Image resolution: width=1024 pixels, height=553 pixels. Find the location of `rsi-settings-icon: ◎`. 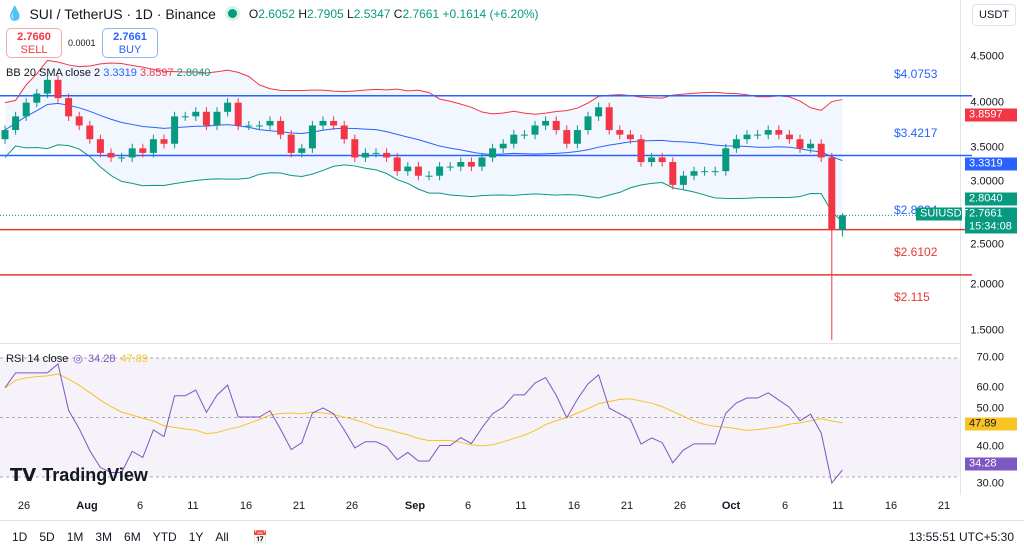

rsi-settings-icon: ◎ is located at coordinates (78, 359).